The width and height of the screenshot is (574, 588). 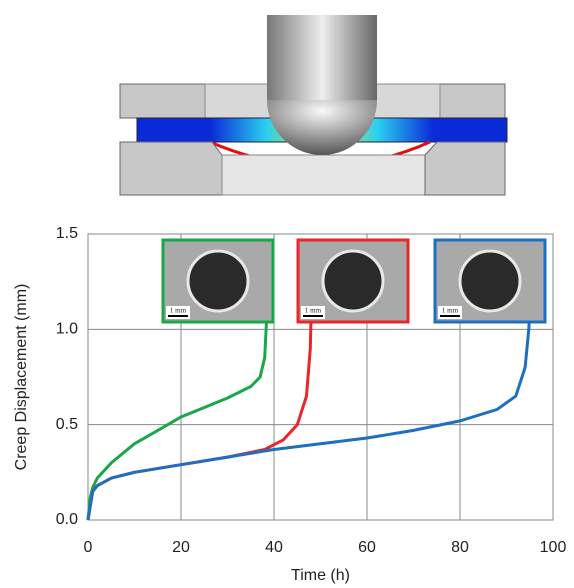 What do you see at coordinates (553, 547) in the screenshot?
I see `x-tick-label: 100` at bounding box center [553, 547].